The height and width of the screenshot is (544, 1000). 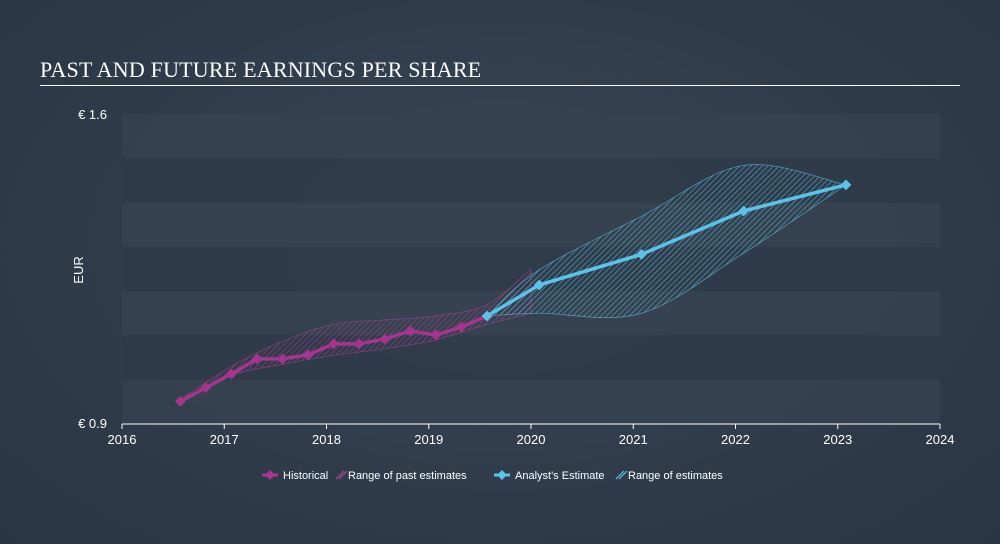 I want to click on legend-label-estimate: Analyst's Estimate, so click(x=560, y=476).